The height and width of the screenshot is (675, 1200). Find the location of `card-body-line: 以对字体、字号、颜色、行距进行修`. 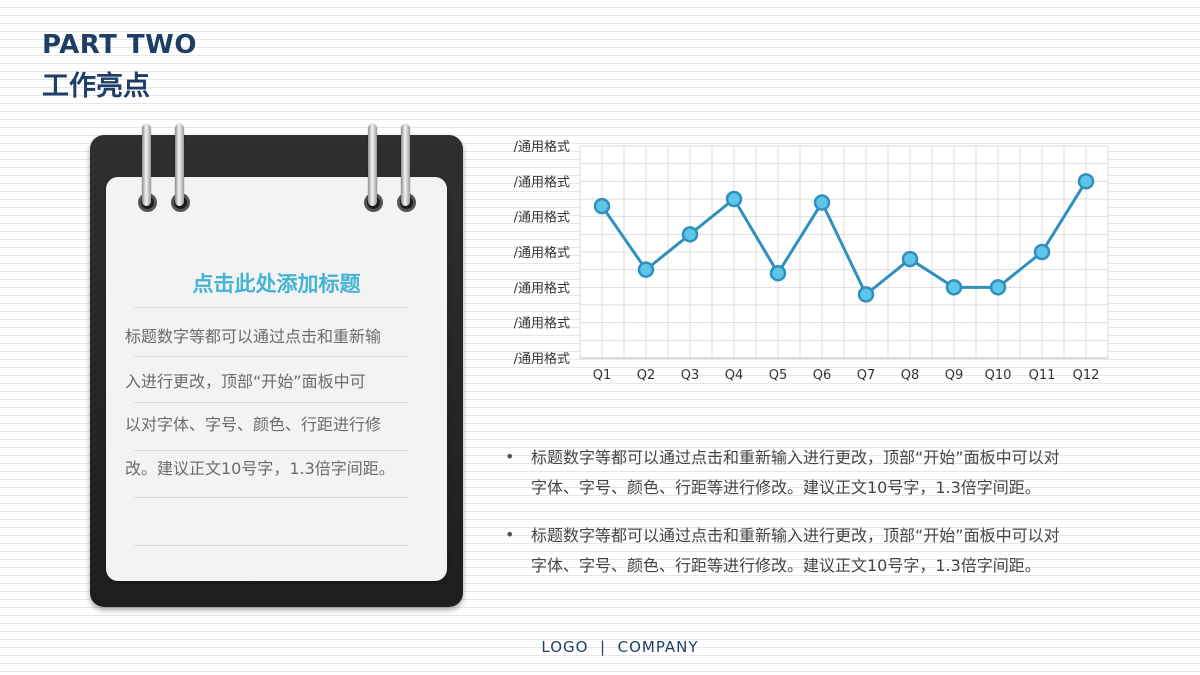

card-body-line: 以对字体、字号、颜色、行距进行修 is located at coordinates (253, 424).